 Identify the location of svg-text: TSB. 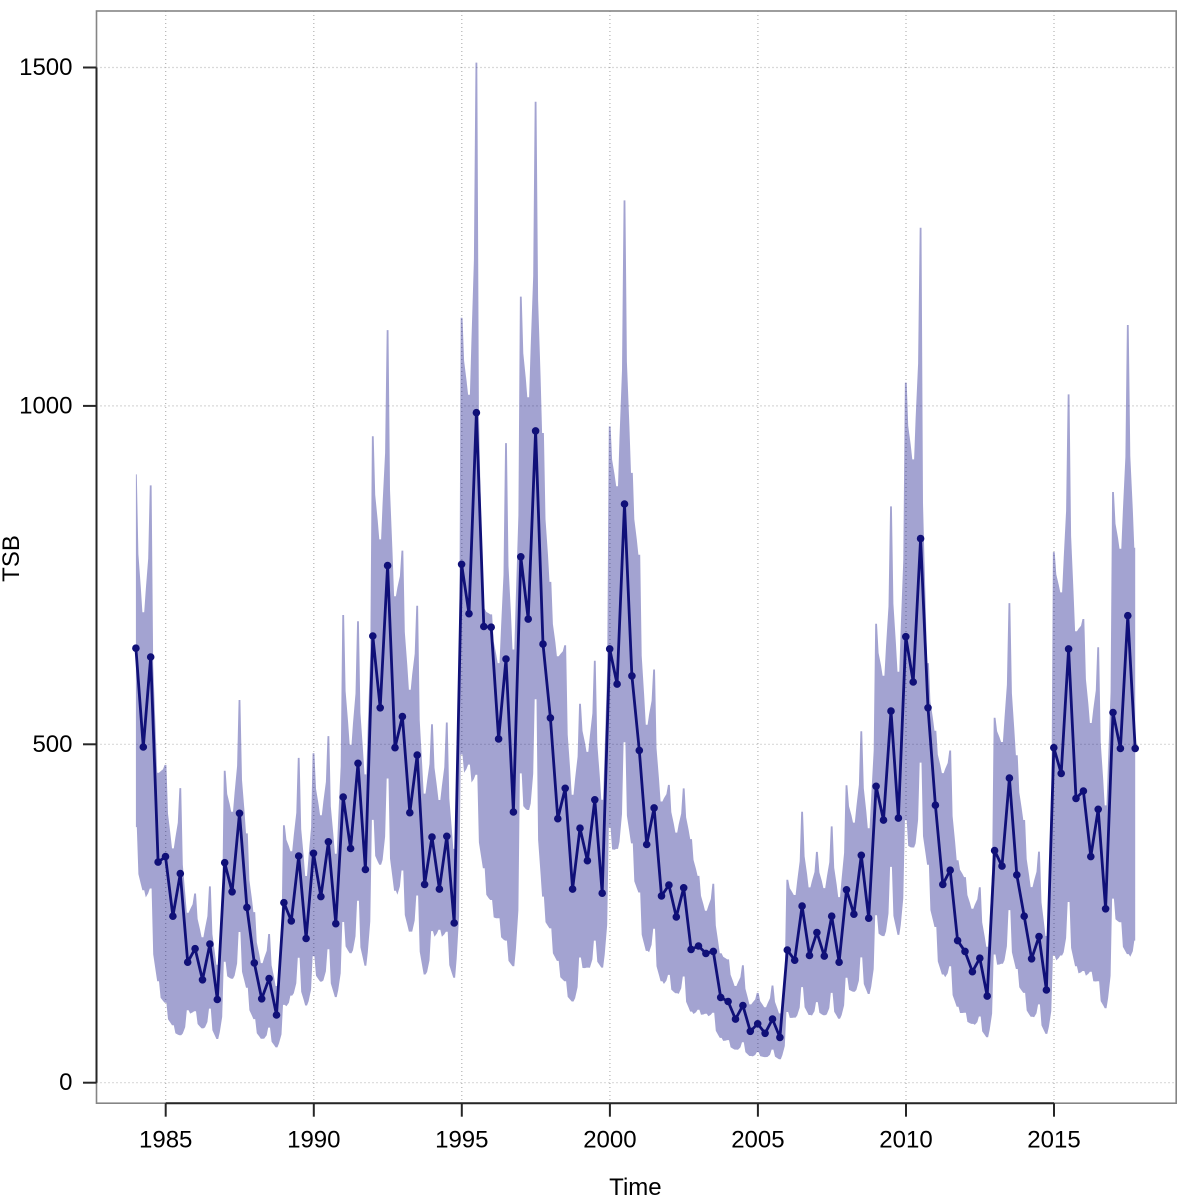
(12, 558).